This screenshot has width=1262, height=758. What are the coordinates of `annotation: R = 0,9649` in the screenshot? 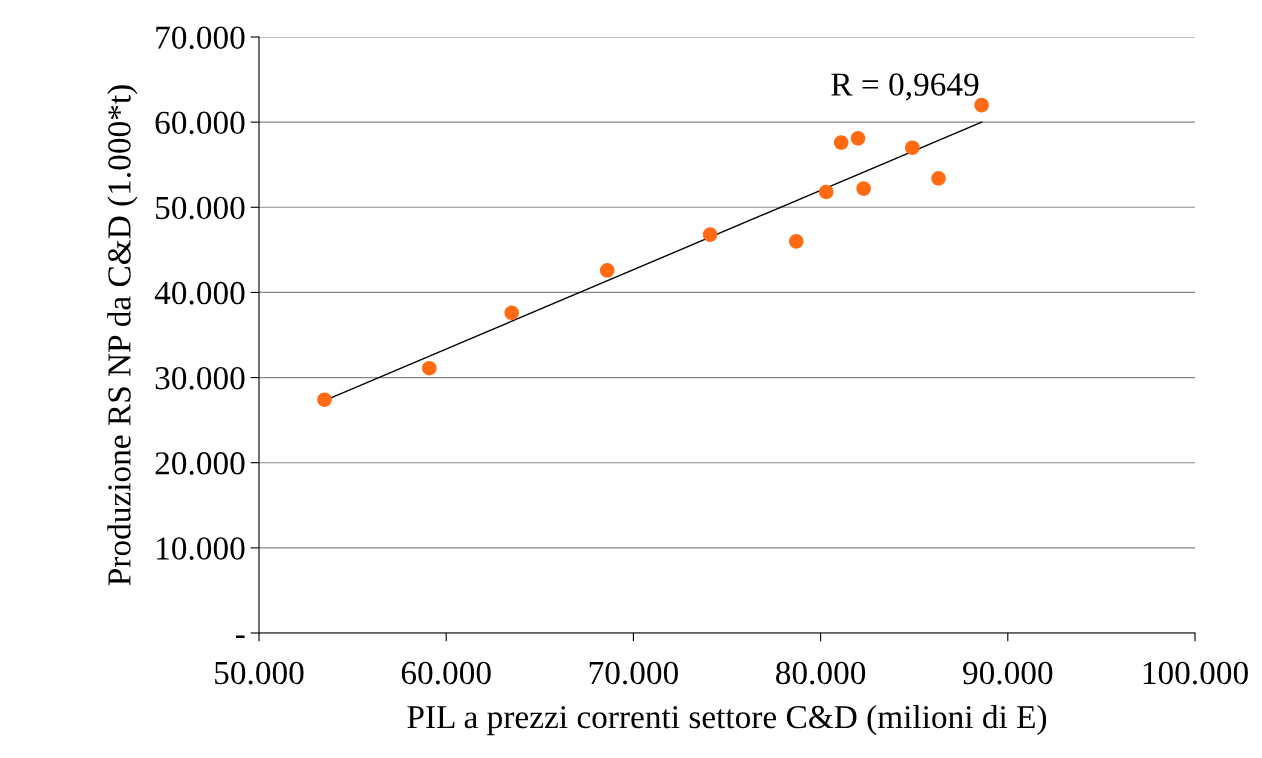 It's located at (905, 87).